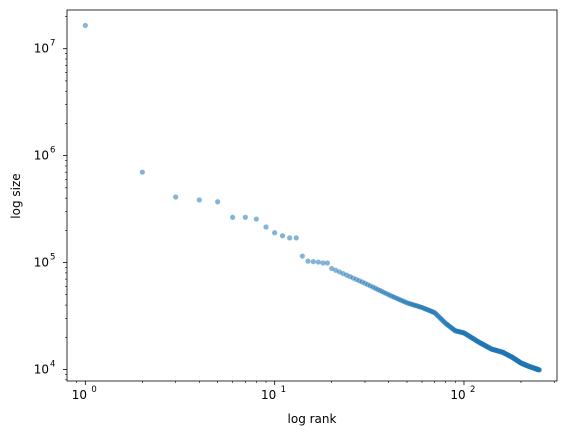 This screenshot has width=570, height=437. I want to click on y-tick-exponent: 5, so click(52, 258).